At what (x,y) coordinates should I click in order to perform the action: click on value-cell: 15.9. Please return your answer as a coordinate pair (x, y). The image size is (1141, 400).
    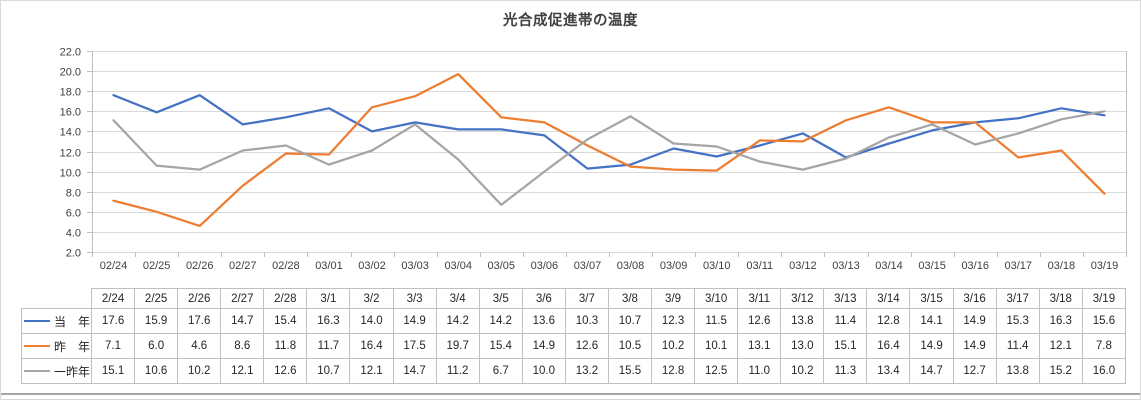
    Looking at the image, I should click on (156, 321).